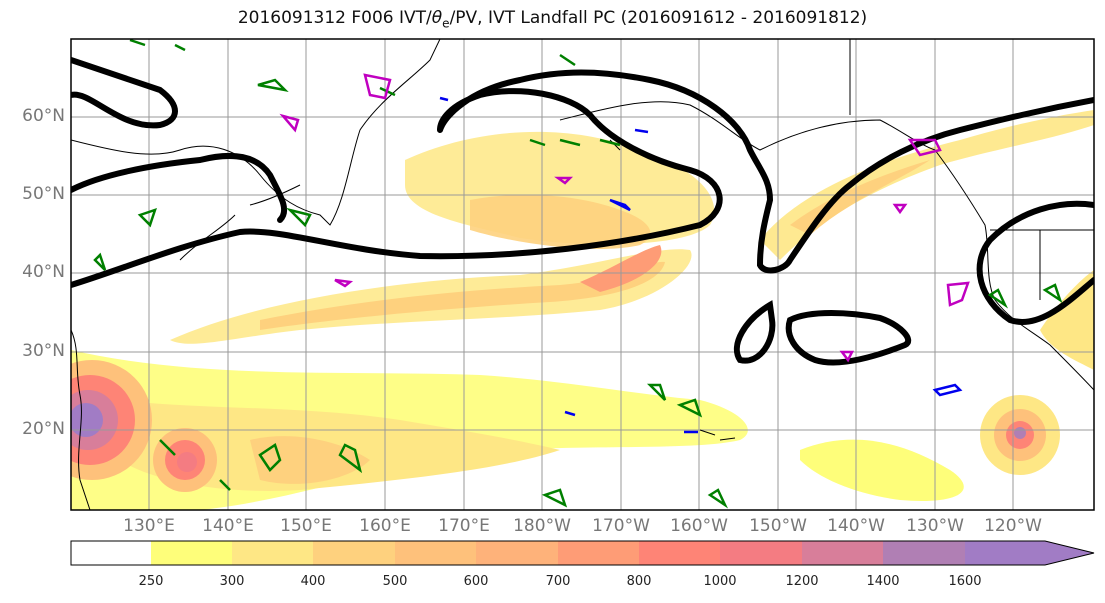 This screenshot has width=1105, height=603. Describe the element at coordinates (43, 351) in the screenshot. I see `lat-label: 30°N` at that location.